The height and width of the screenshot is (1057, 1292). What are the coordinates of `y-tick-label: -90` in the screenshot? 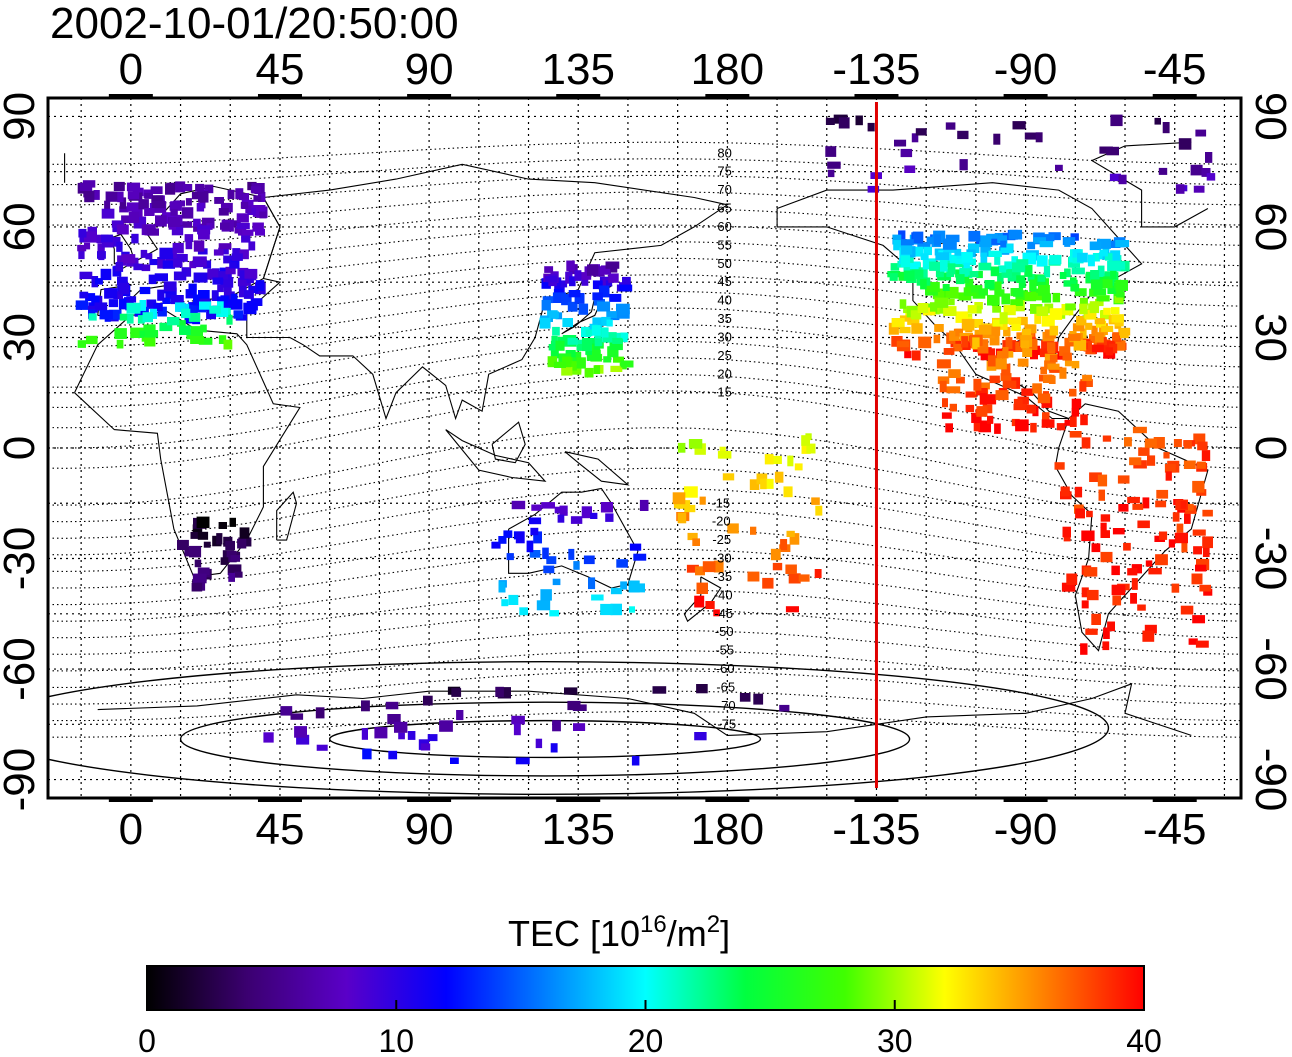 It's located at (1269, 780).